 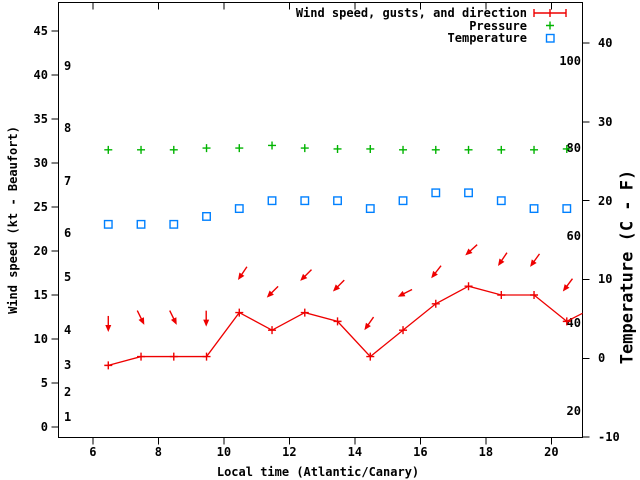 What do you see at coordinates (573, 148) in the screenshot?
I see `fahrenheit-scale-label: 80` at bounding box center [573, 148].